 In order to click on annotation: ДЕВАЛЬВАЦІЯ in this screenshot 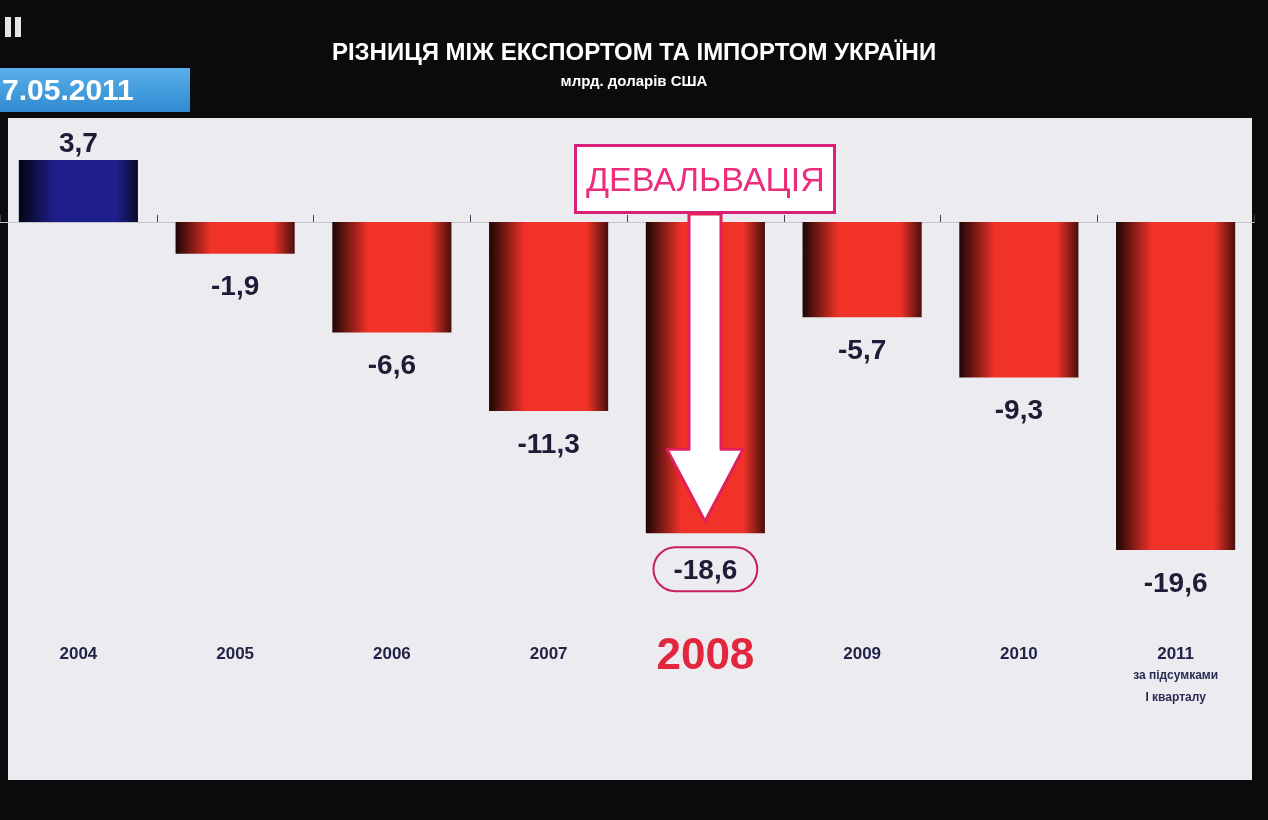, I will do `click(705, 178)`.